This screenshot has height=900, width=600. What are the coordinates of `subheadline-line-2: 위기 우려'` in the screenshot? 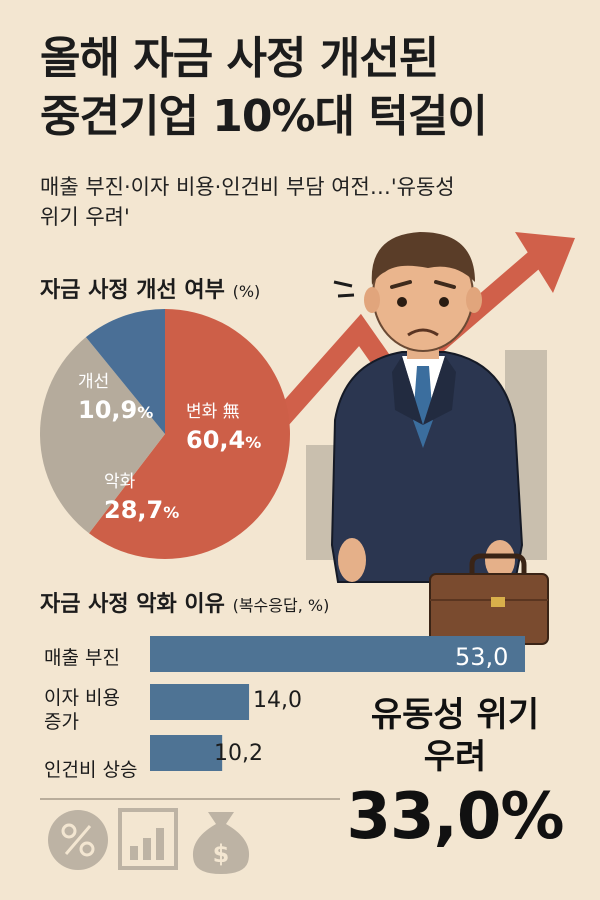 It's located at (85, 217).